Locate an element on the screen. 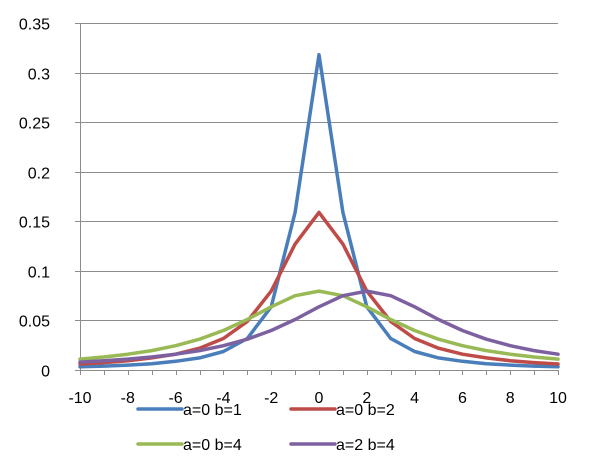  x-tick-label: -2 is located at coordinates (271, 398).